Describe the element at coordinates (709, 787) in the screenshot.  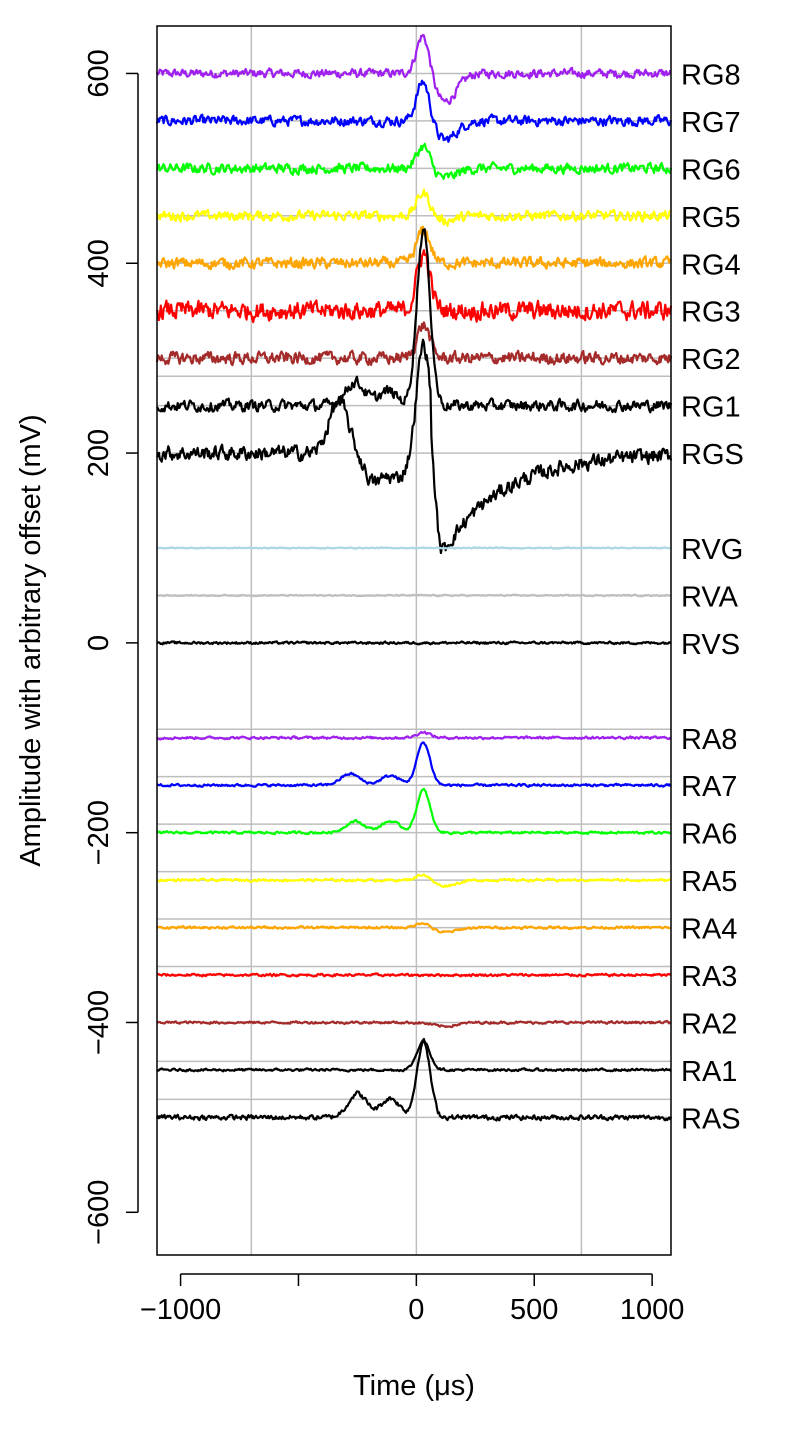
I see `trace-label: RA7` at that location.